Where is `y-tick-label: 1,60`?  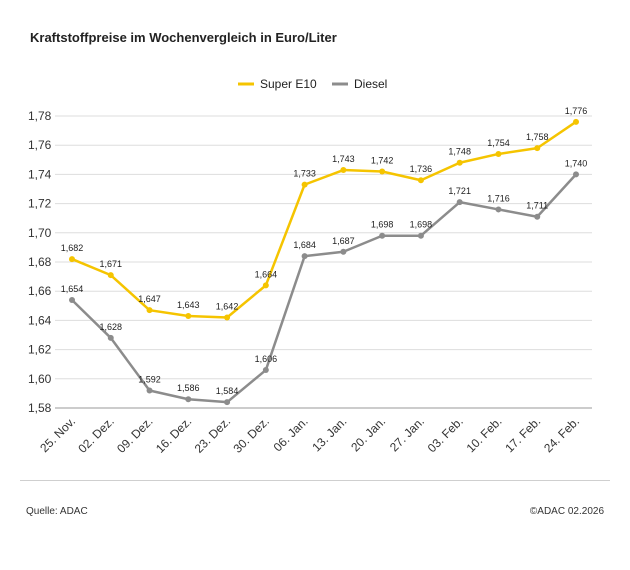 y-tick-label: 1,60 is located at coordinates (40, 379).